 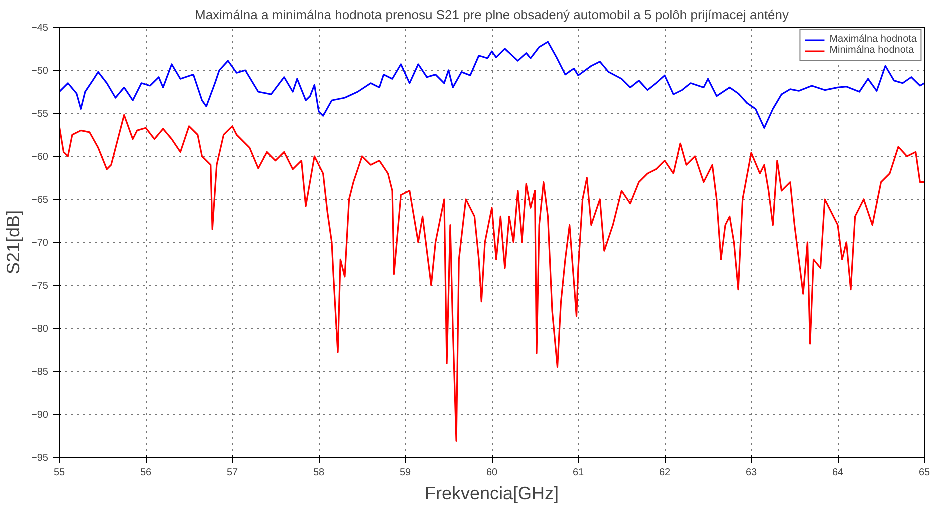 I want to click on y-tick-label: −80, so click(x=40, y=329).